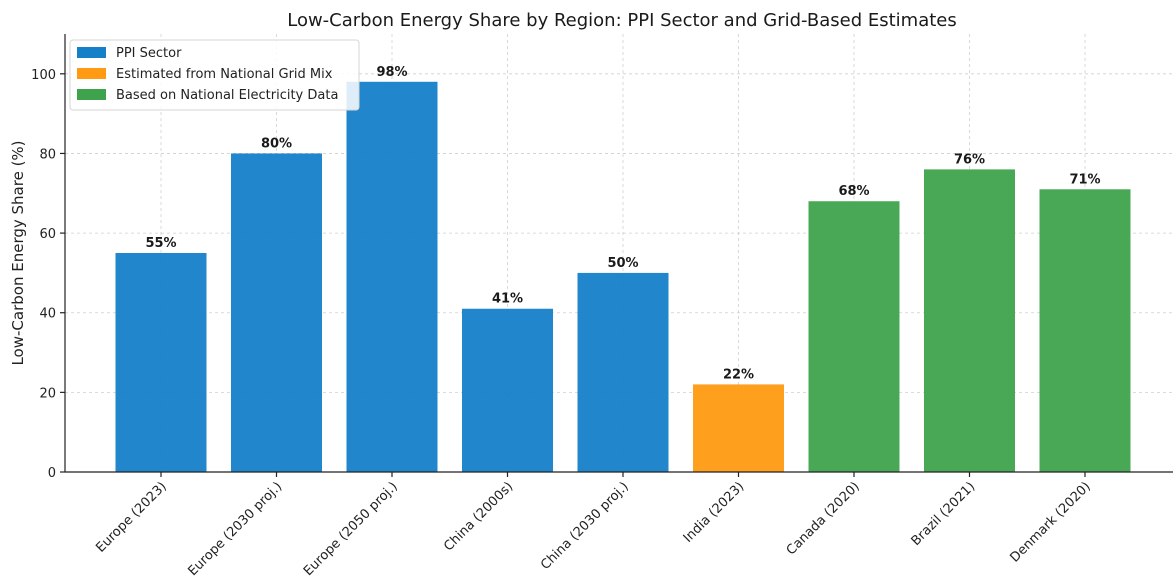 This screenshot has height=583, width=1173. I want to click on y-tick-label: 100, so click(43, 75).